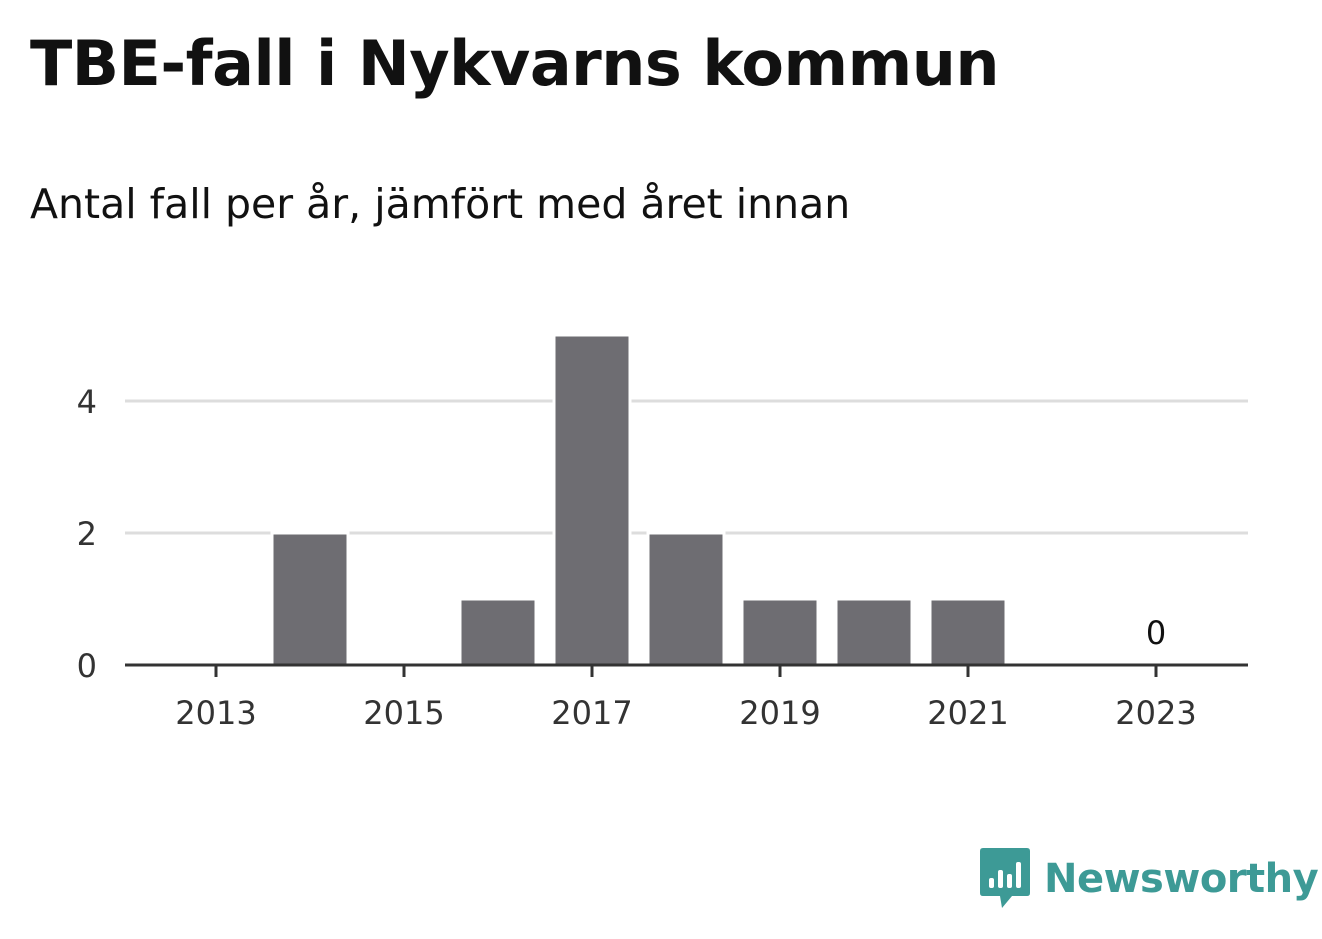 The width and height of the screenshot is (1322, 939). I want to click on brand-name: Newsworthy, so click(1181, 879).